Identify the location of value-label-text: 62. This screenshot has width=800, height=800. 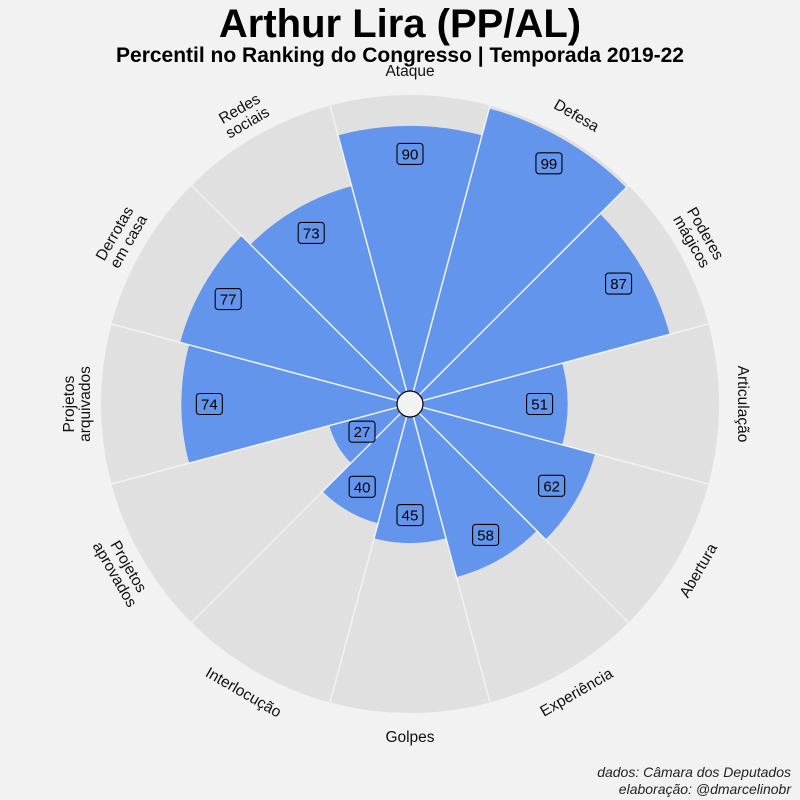
(551, 486).